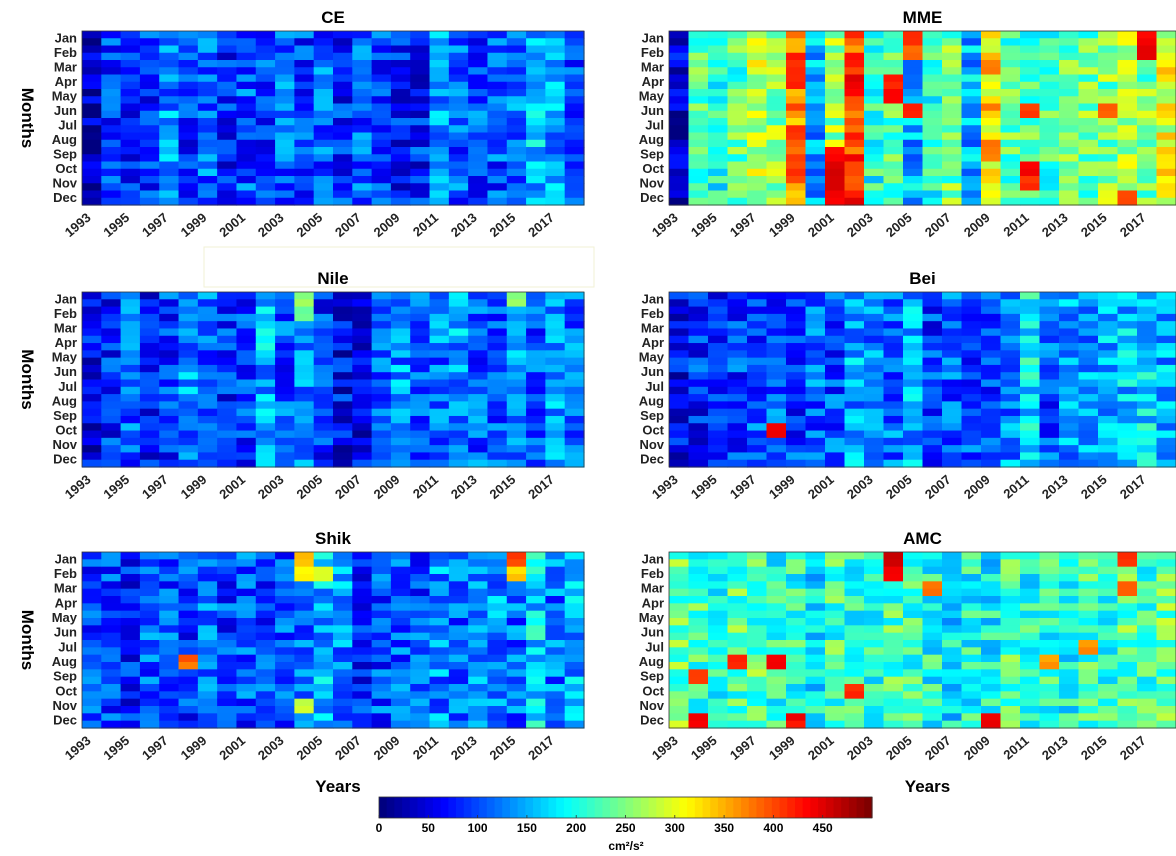 The width and height of the screenshot is (1176, 856). Describe the element at coordinates (78, 748) in the screenshot. I see `x-tick-label: 1993` at that location.